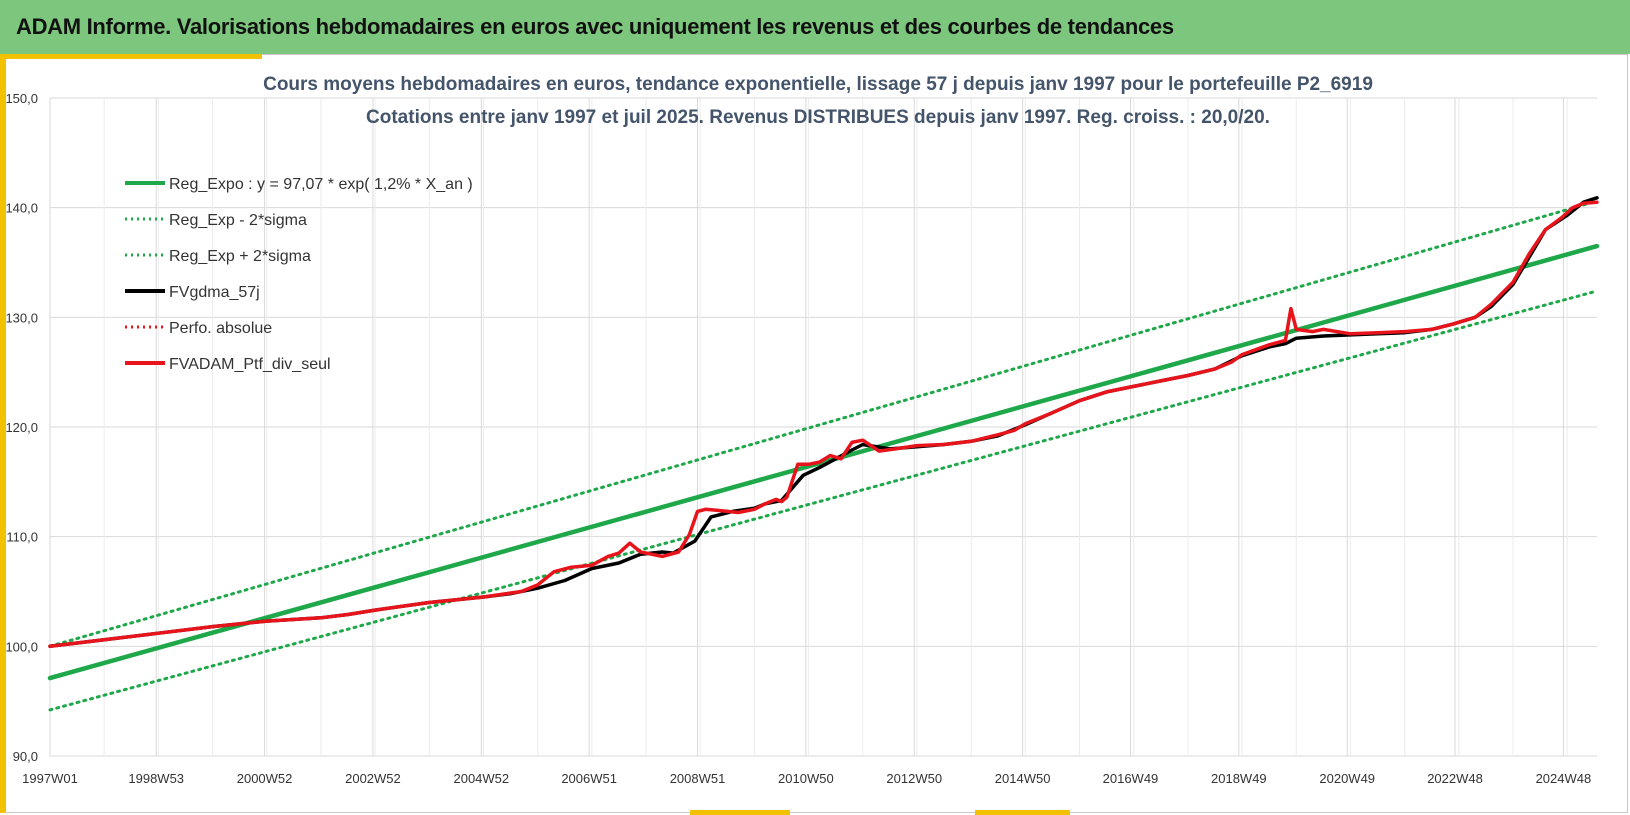  Describe the element at coordinates (589, 778) in the screenshot. I see `x-tick-label: 2006W51` at that location.